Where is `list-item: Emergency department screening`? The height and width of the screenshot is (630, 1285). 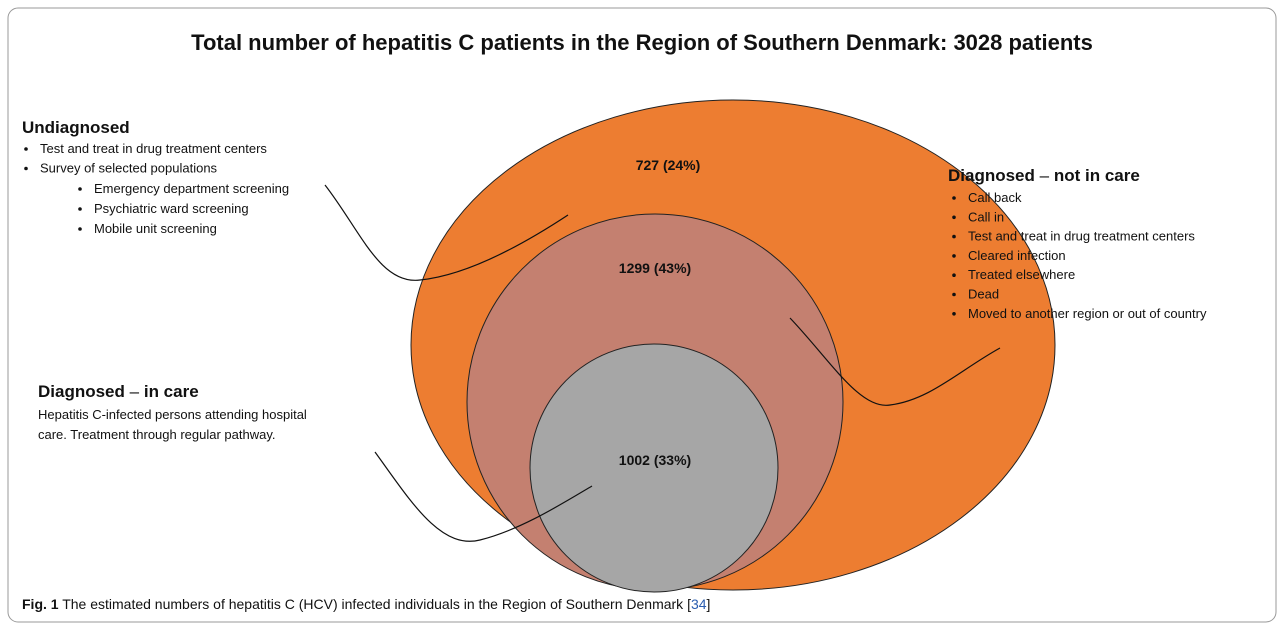 list-item: Emergency department screening is located at coordinates (191, 188).